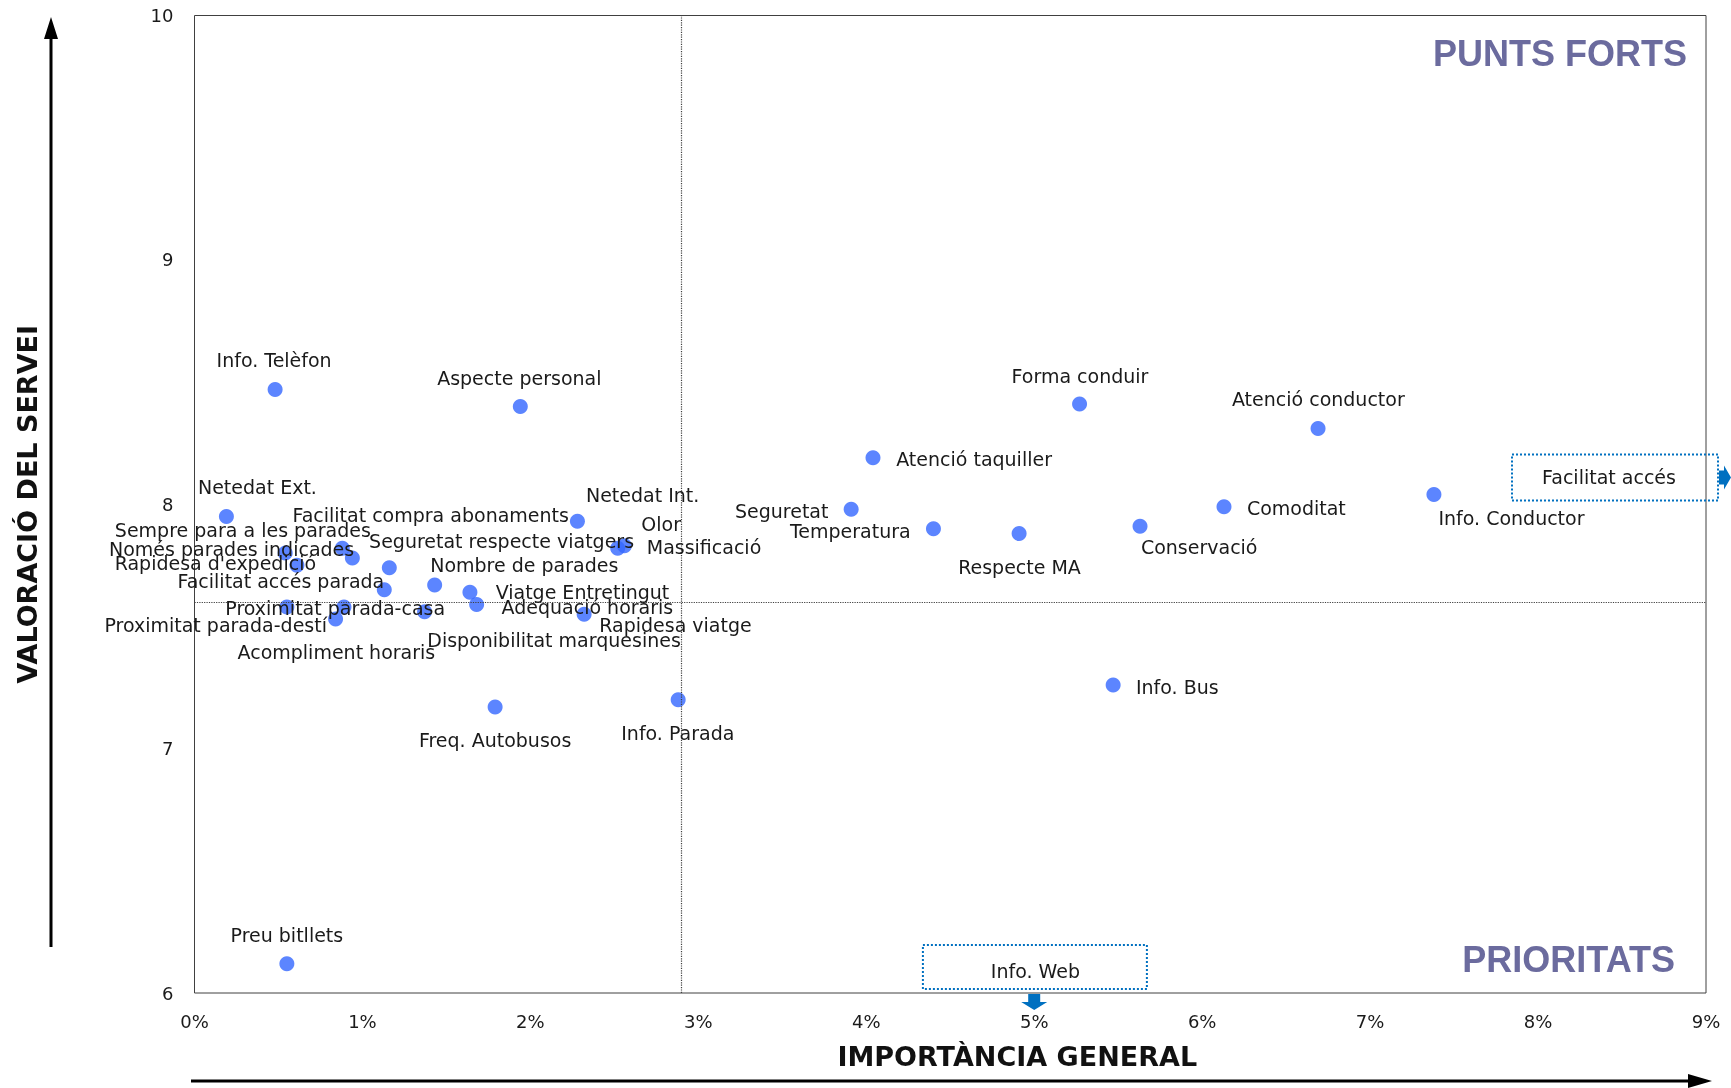 The image size is (1731, 1088). I want to click on x-tick-label: 6%, so click(1202, 1021).